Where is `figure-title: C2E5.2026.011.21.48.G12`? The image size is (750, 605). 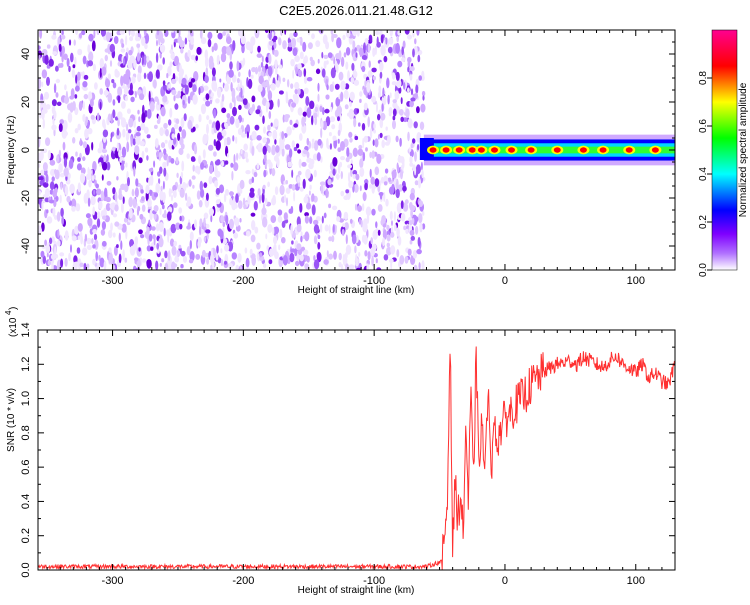
figure-title: C2E5.2026.011.21.48.G12 is located at coordinates (356, 10).